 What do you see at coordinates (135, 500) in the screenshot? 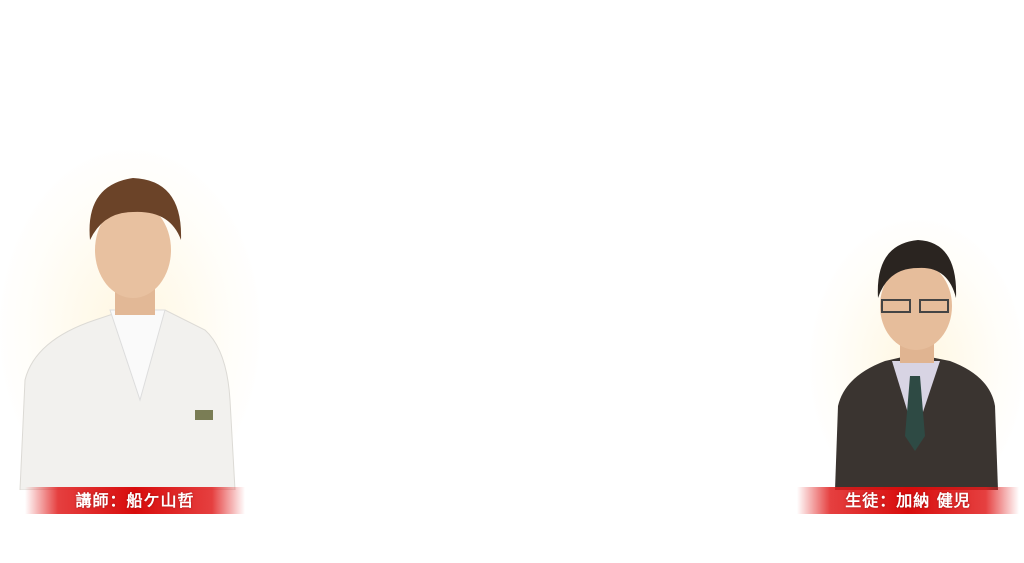
I see `teacher-name-label: 講師：船ケ山哲` at bounding box center [135, 500].